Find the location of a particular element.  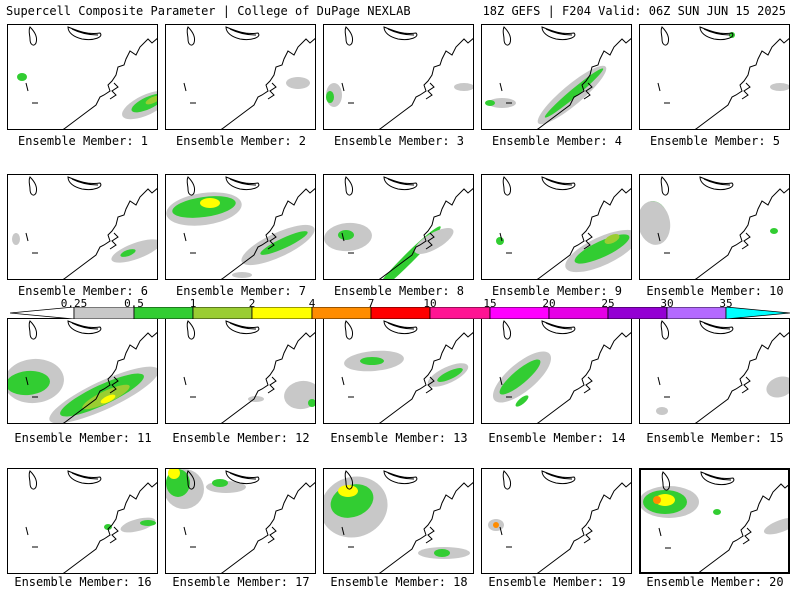

legend-tick-label: 20 is located at coordinates (549, 303).